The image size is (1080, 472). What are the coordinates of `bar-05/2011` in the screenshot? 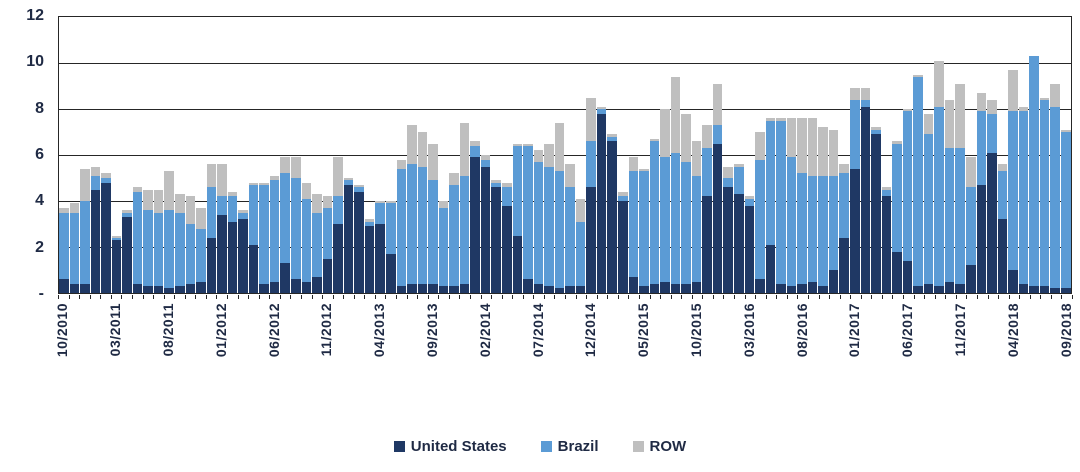 It's located at (137, 155).